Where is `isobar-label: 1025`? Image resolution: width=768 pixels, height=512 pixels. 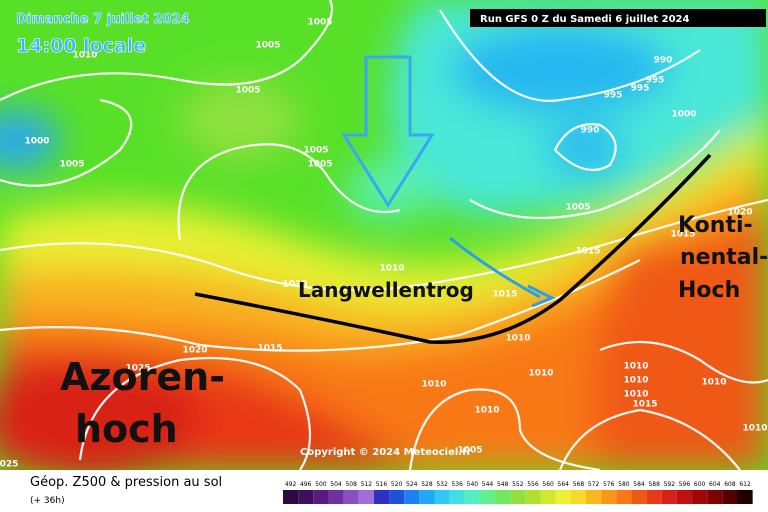
isobar-label: 1025 is located at coordinates (137, 369).